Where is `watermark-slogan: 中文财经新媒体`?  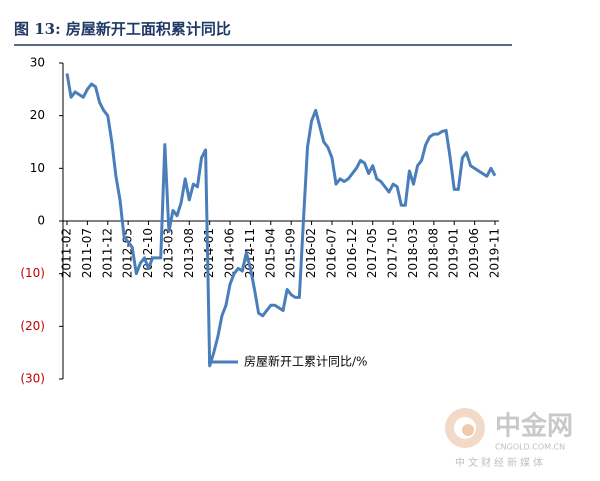 watermark-slogan: 中文财经新媒体 is located at coordinates (500, 462).